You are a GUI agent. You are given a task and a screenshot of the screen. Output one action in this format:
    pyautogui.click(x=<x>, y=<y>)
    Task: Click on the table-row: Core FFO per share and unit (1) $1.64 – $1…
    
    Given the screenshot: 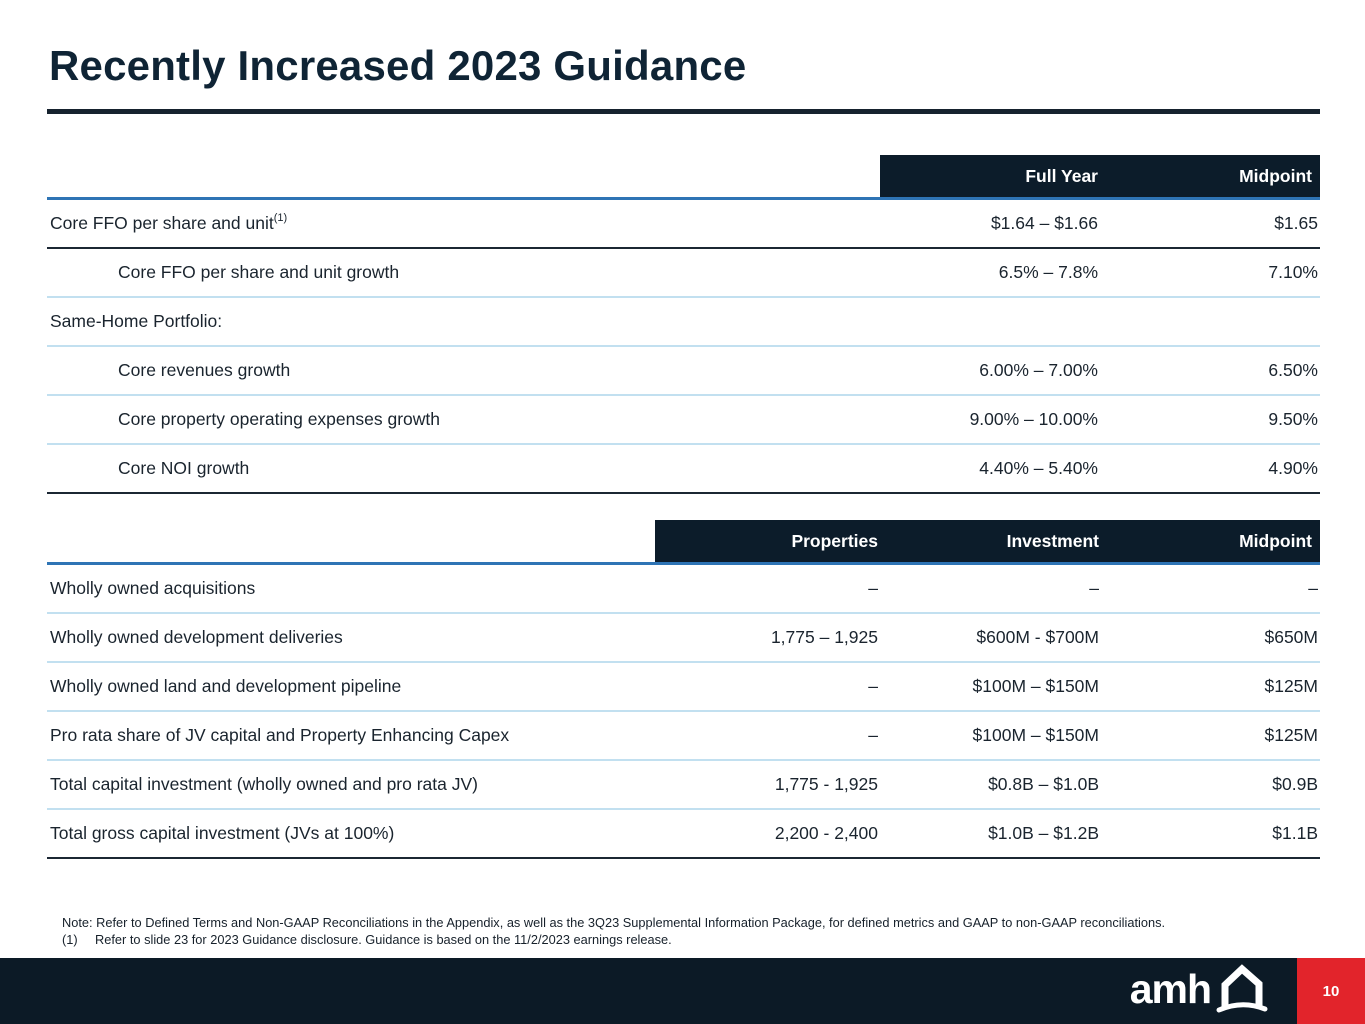 What is the action you would take?
    pyautogui.click(x=683, y=224)
    